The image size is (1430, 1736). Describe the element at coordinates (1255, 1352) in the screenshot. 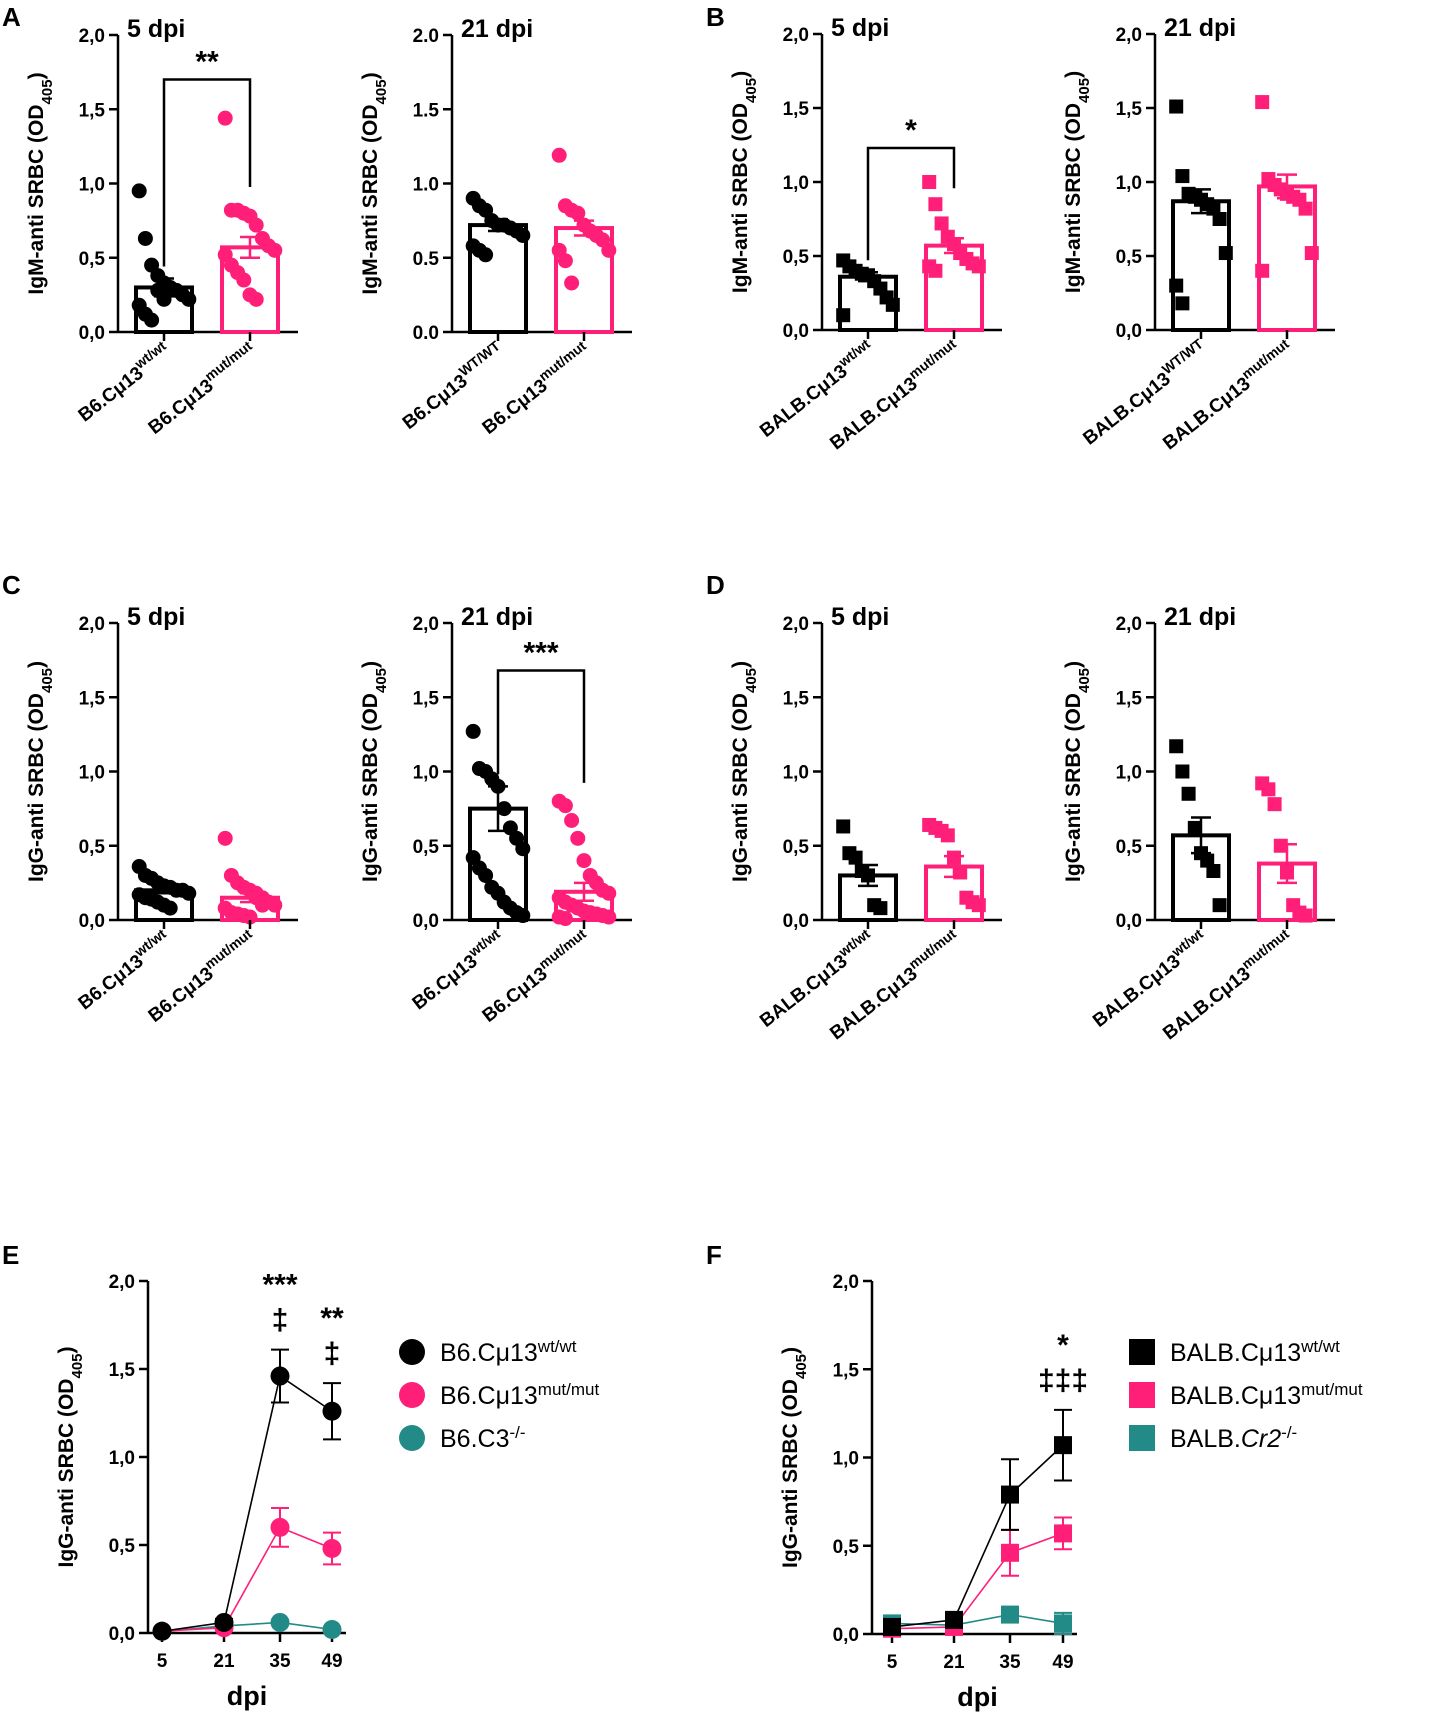

I see `legend-label: BALB.Cμ13wt/wt` at that location.